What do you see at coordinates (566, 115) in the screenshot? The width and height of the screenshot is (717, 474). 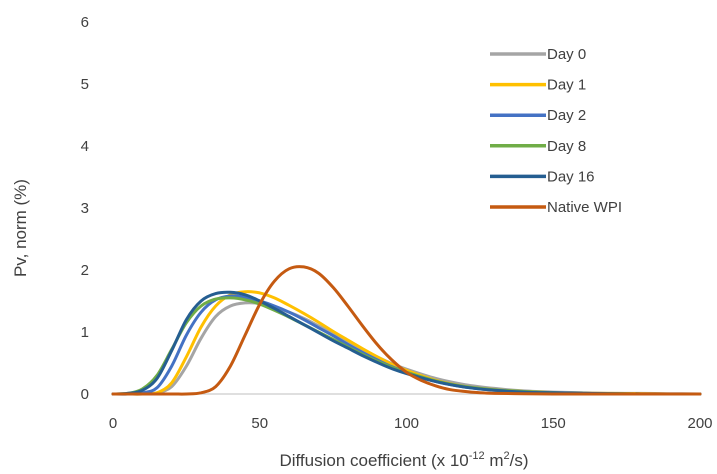 I see `legend-label-day-2: Day 2` at bounding box center [566, 115].